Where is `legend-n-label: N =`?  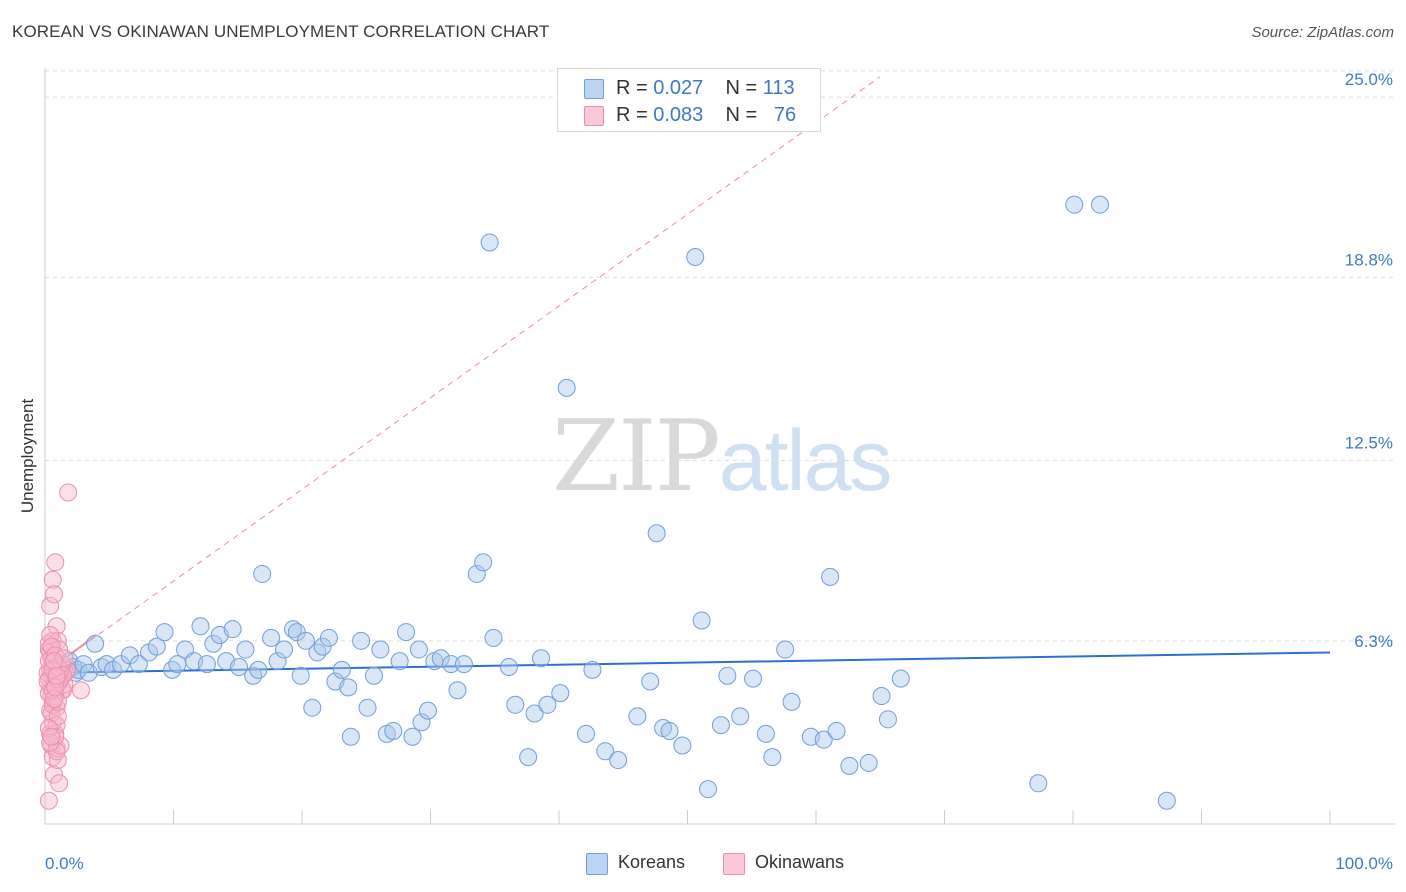
legend-n-label: N = is located at coordinates (741, 88).